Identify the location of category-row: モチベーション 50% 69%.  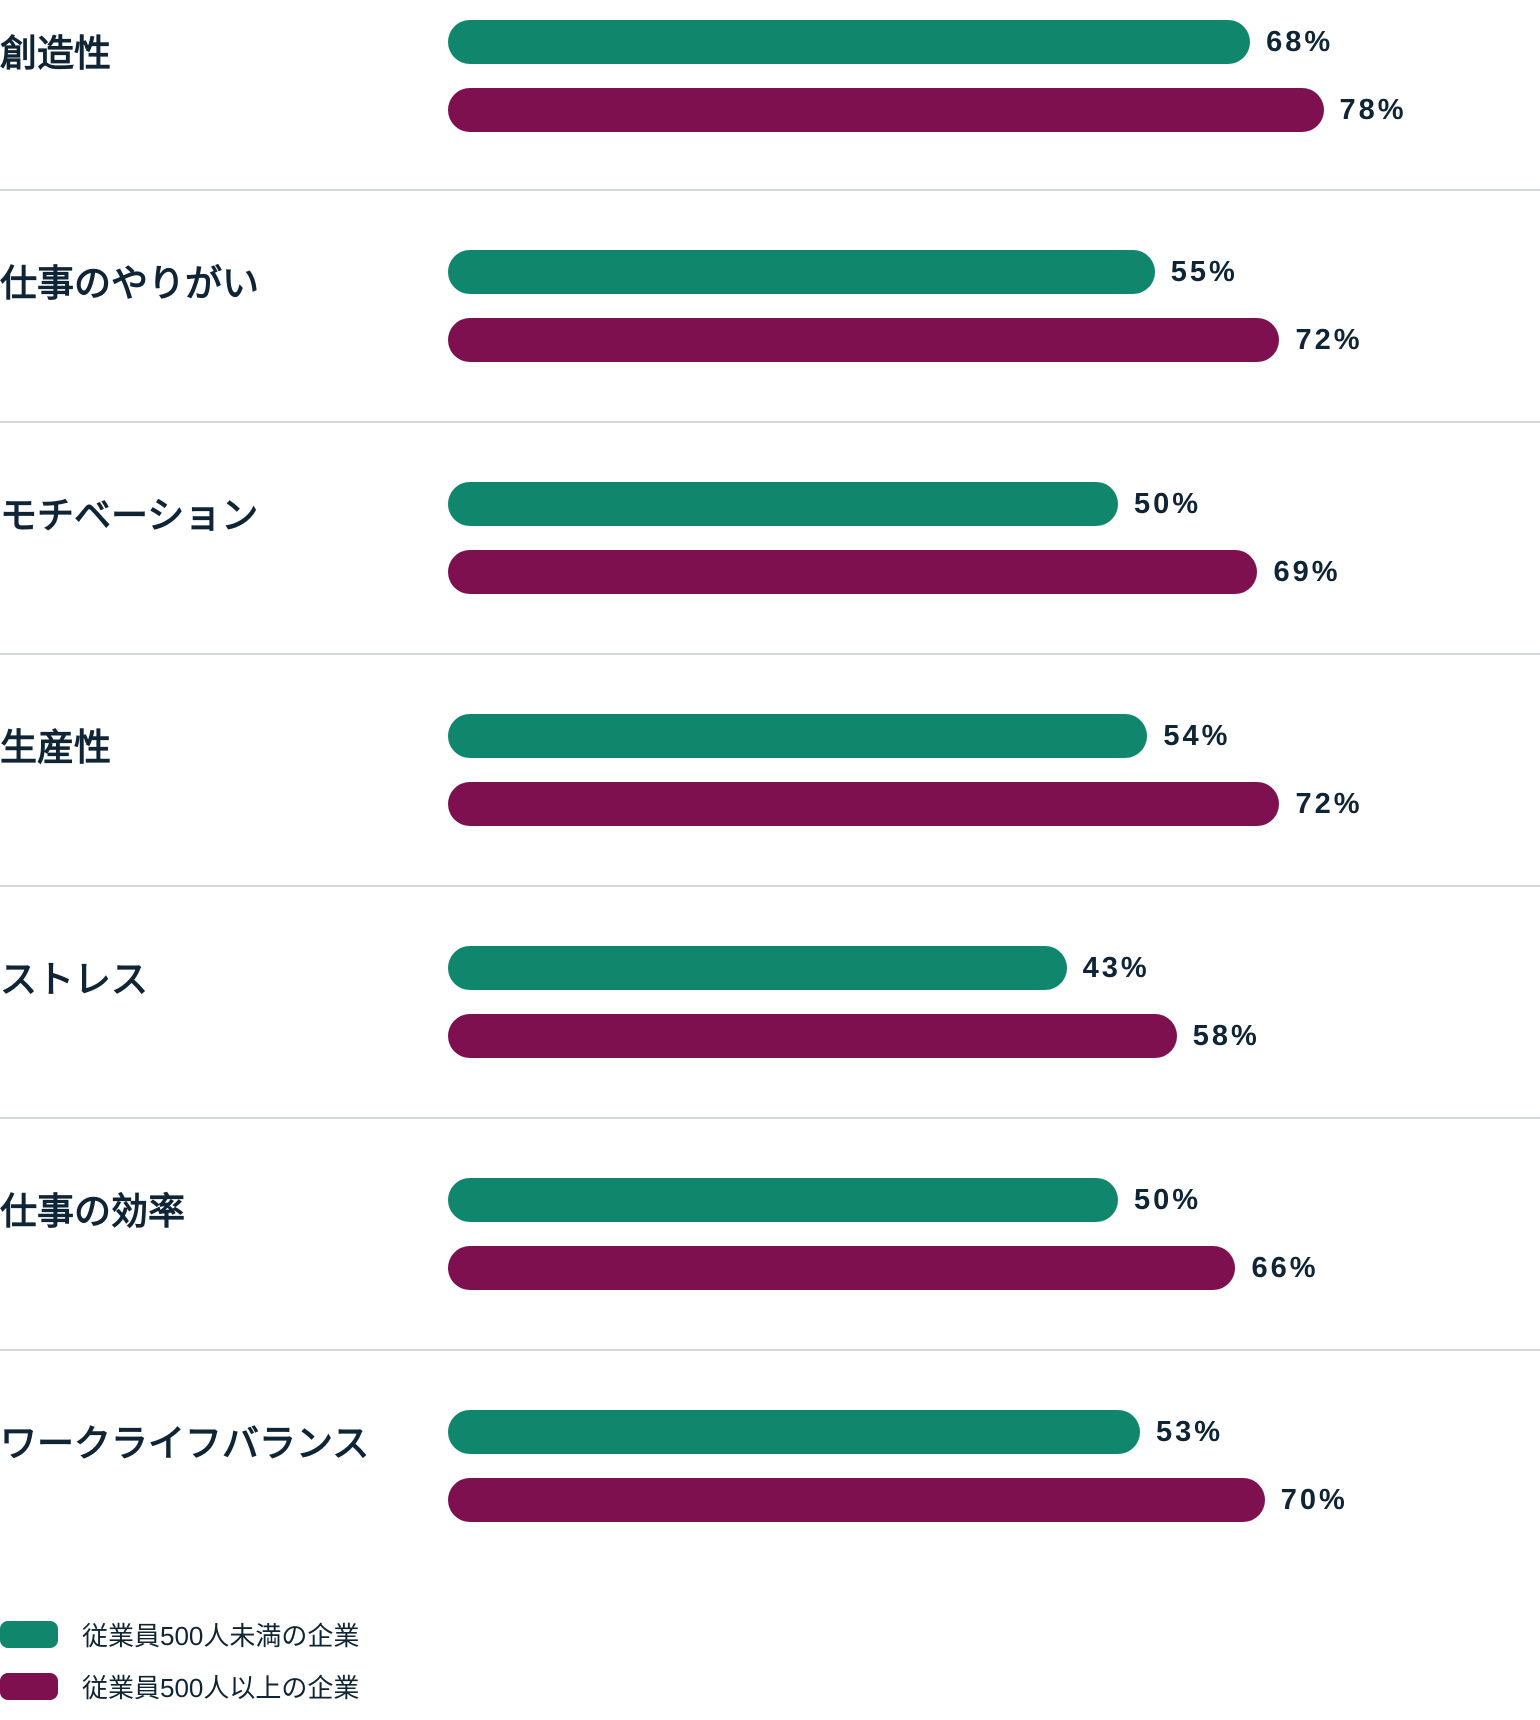
(770, 539).